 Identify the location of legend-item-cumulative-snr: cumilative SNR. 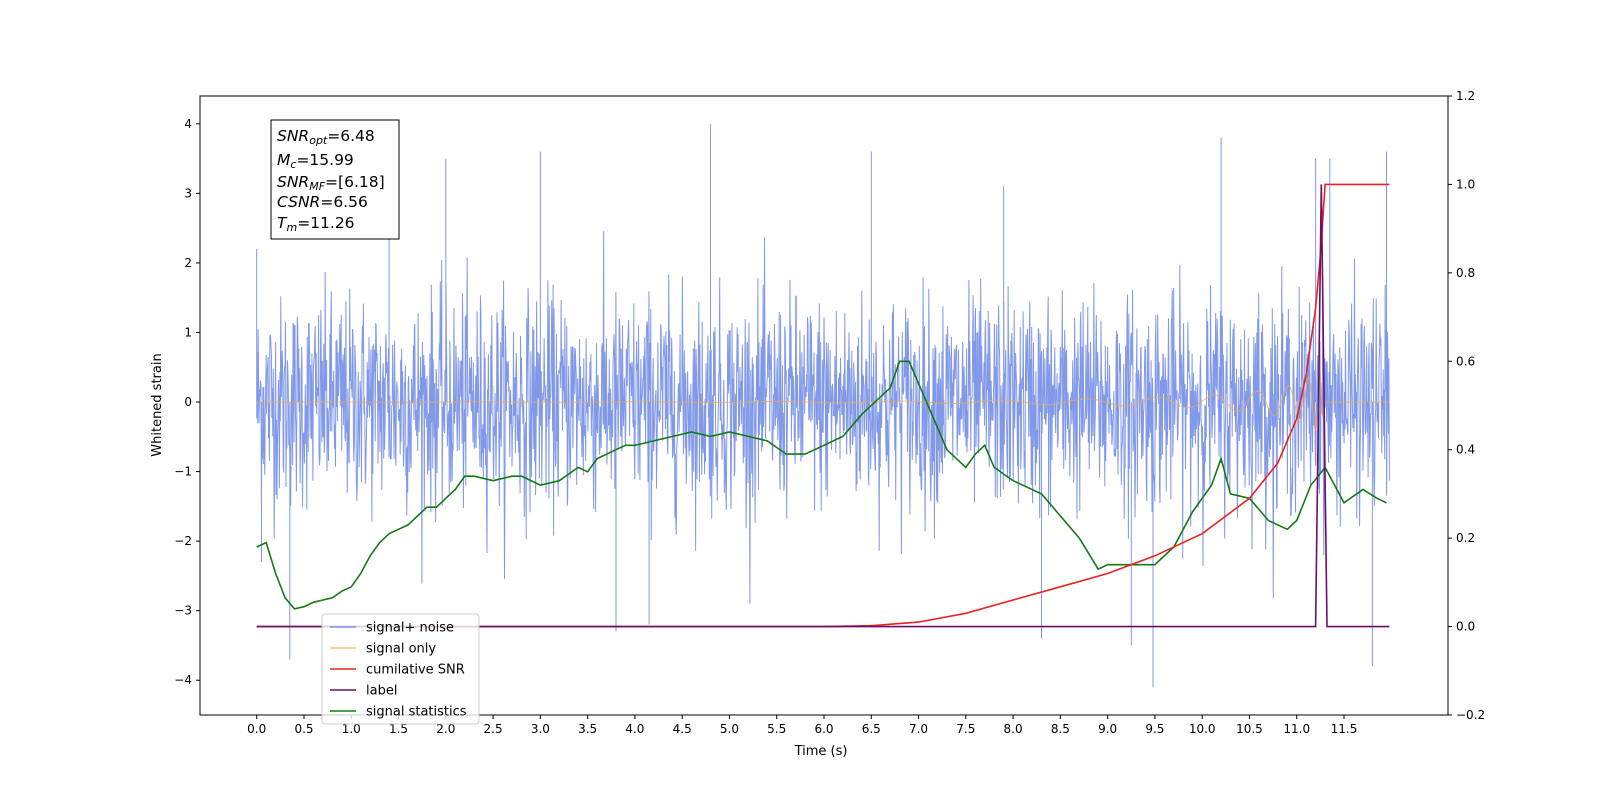
(415, 670).